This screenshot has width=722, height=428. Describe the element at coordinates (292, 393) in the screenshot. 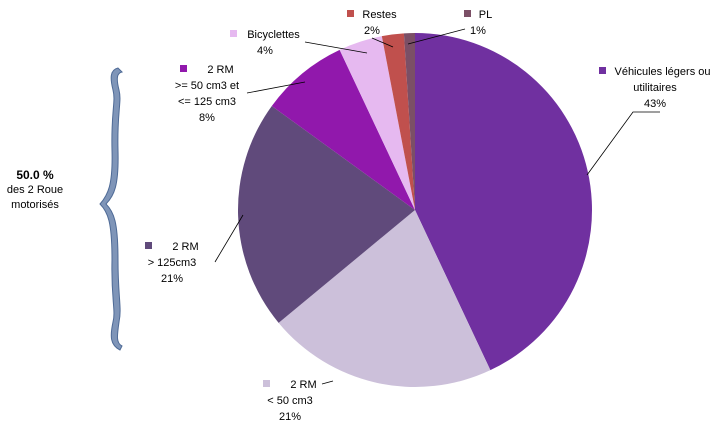

I see `category-label: 2 RM < 50 cm3` at that location.